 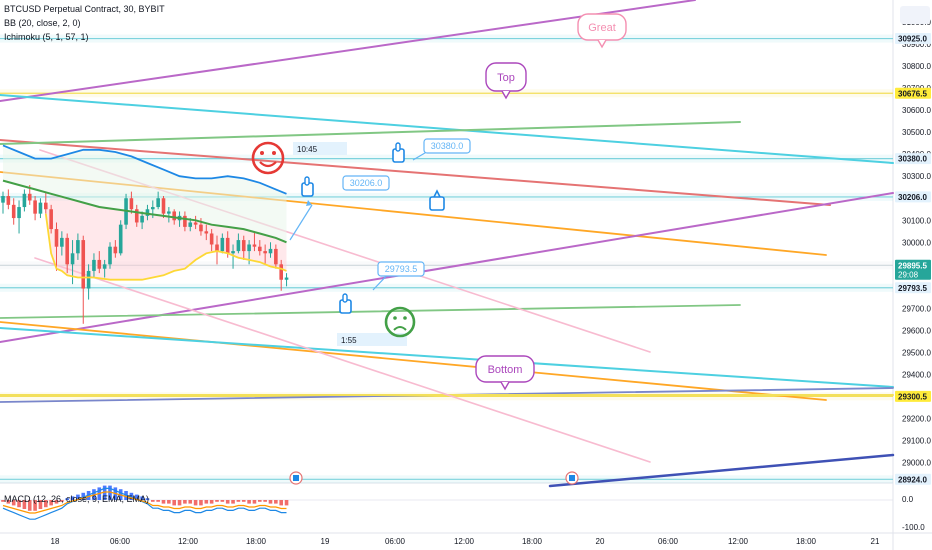 I want to click on price-tick-label: 29100.0, so click(x=916, y=441).